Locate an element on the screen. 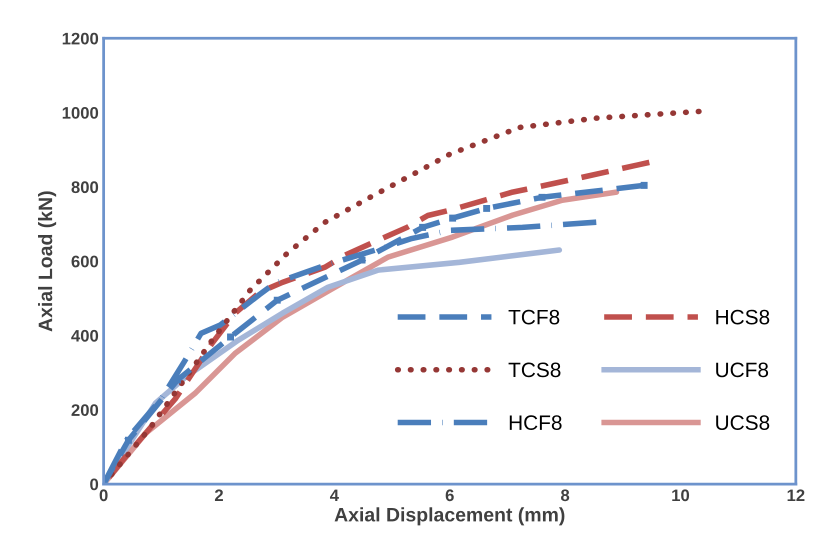 The width and height of the screenshot is (829, 547). legend-label: TCF8 is located at coordinates (534, 317).